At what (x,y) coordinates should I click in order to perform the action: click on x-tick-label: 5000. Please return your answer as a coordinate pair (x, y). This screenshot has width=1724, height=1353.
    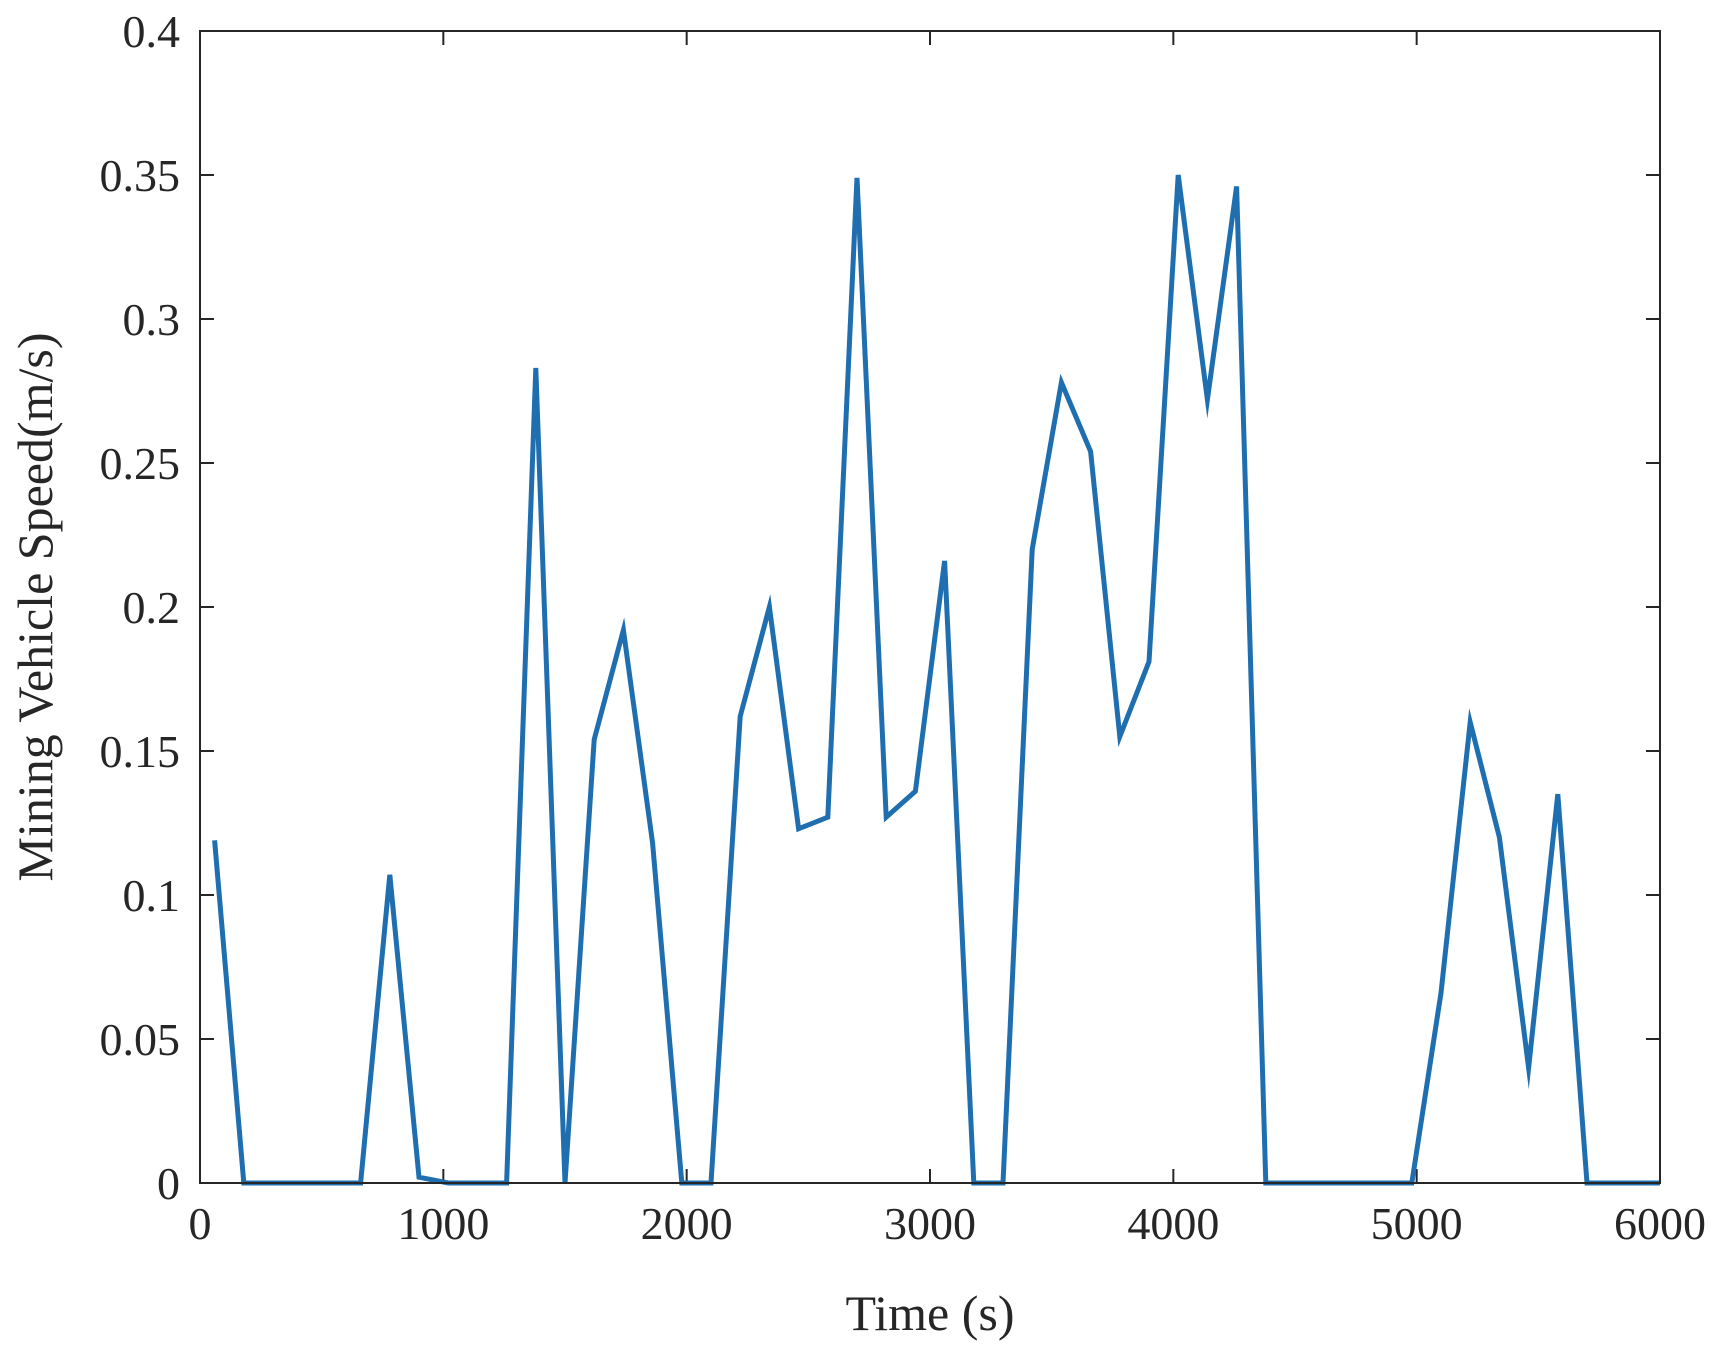
    Looking at the image, I should click on (1417, 1223).